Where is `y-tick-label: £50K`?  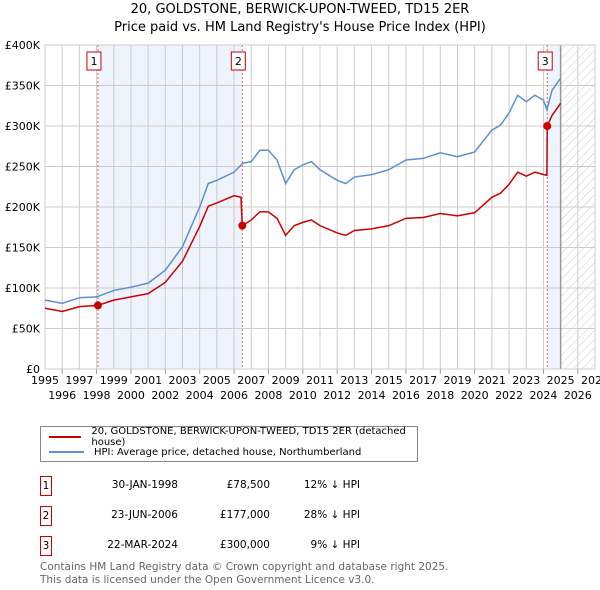
y-tick-label: £50K is located at coordinates (26, 329).